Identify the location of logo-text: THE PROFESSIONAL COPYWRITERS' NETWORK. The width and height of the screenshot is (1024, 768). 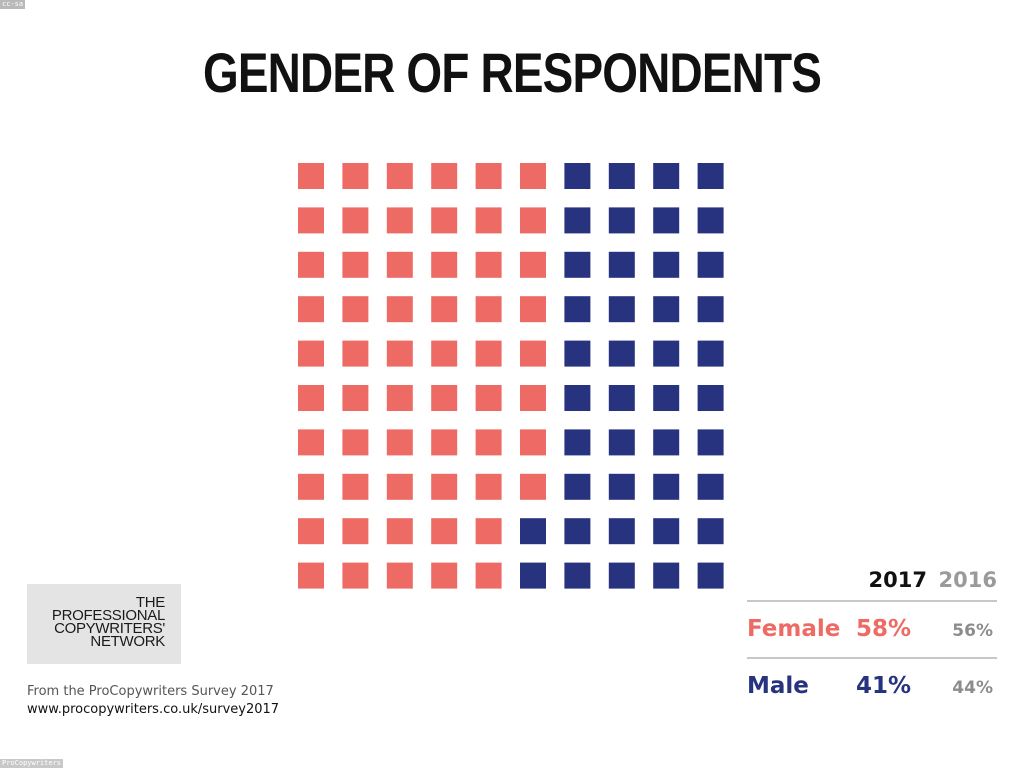
(108, 622).